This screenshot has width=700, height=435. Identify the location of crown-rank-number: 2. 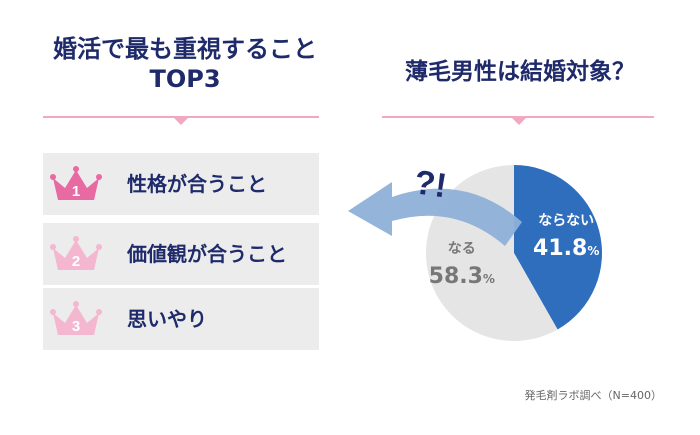
(76, 261).